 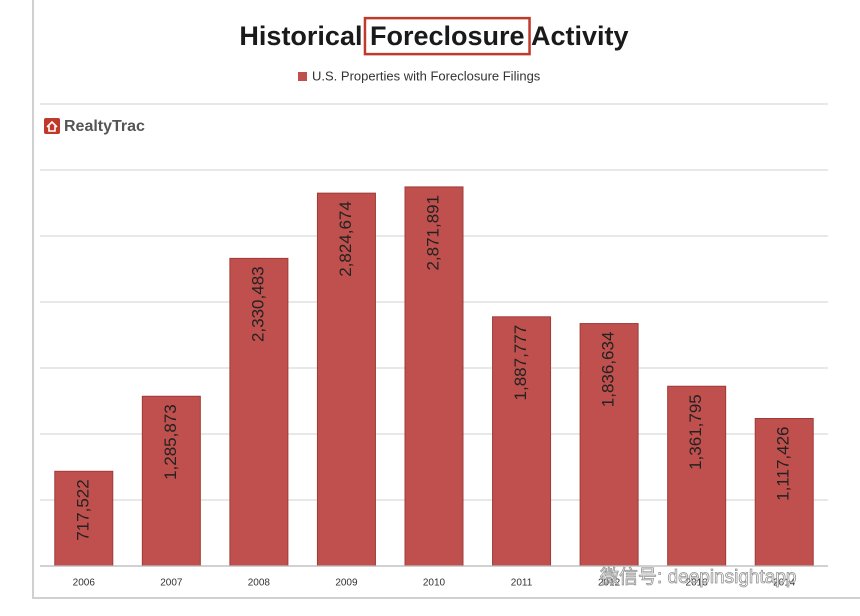 I want to click on logo-house, so click(x=52, y=126).